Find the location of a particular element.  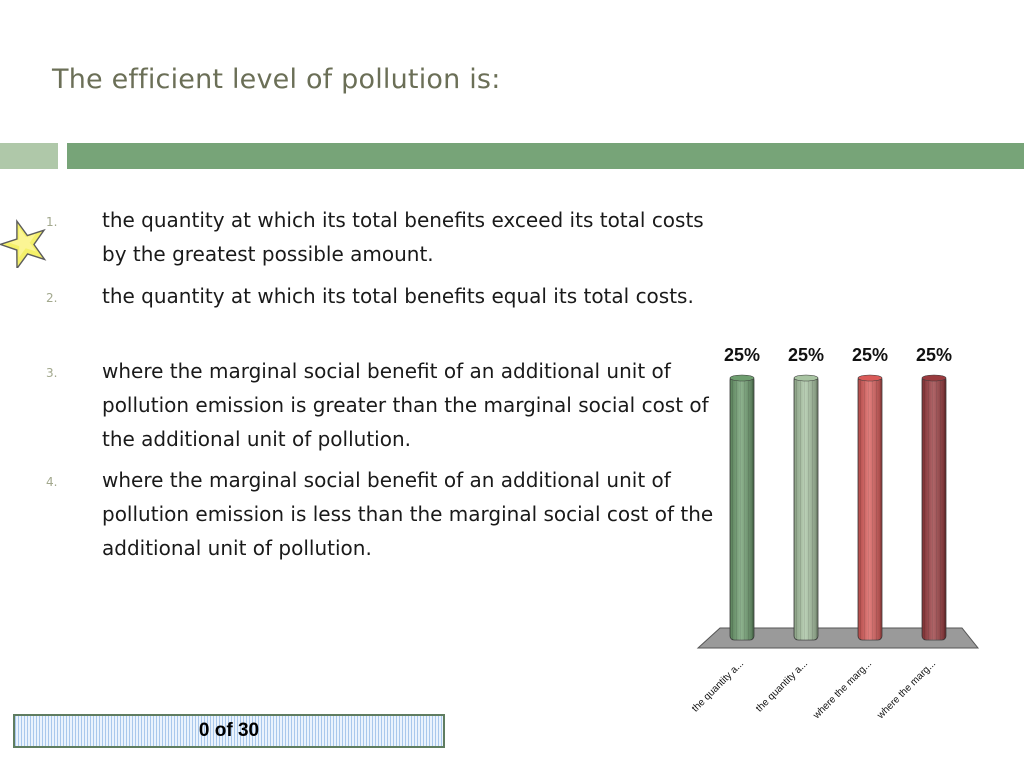

response-counter-text: 0 of 30 is located at coordinates (229, 730).